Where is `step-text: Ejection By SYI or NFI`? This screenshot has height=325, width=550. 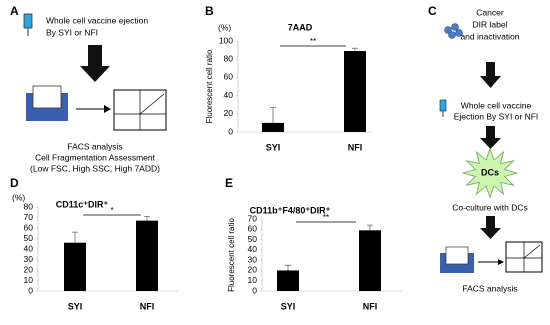
step-text: Ejection By SYI or NFI is located at coordinates (496, 116).